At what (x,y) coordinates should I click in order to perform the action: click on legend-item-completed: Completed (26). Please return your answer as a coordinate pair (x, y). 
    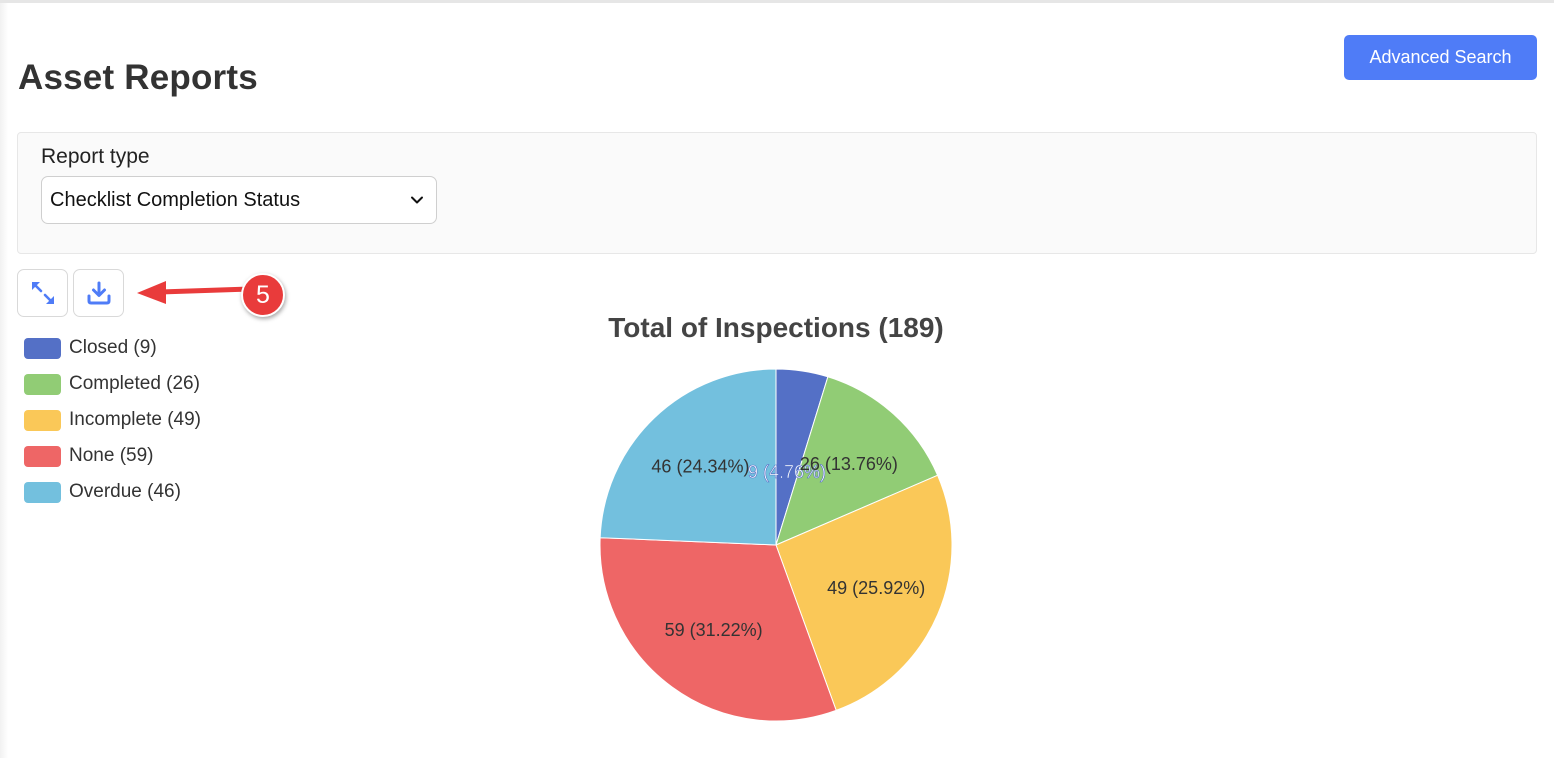
    Looking at the image, I should click on (112, 384).